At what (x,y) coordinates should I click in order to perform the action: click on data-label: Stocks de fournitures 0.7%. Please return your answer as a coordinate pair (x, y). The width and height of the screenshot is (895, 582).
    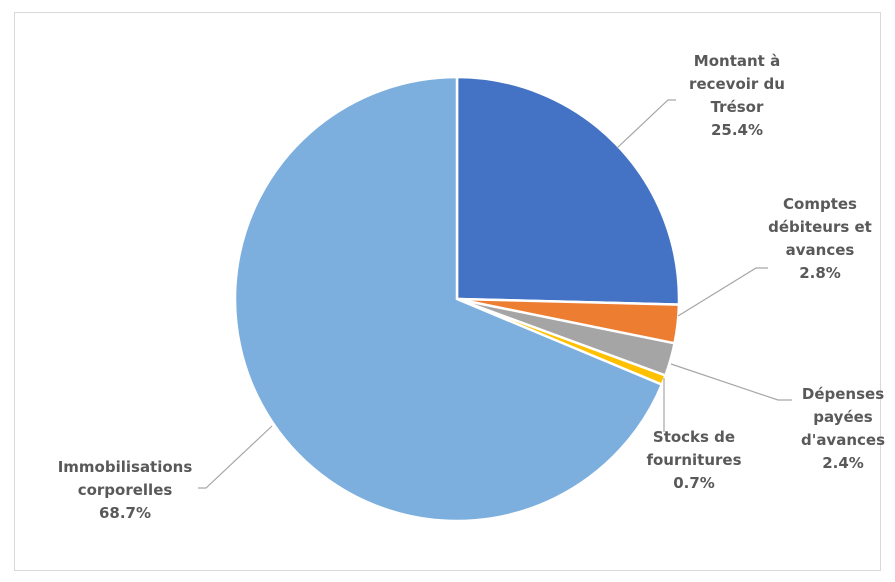
    Looking at the image, I should click on (694, 460).